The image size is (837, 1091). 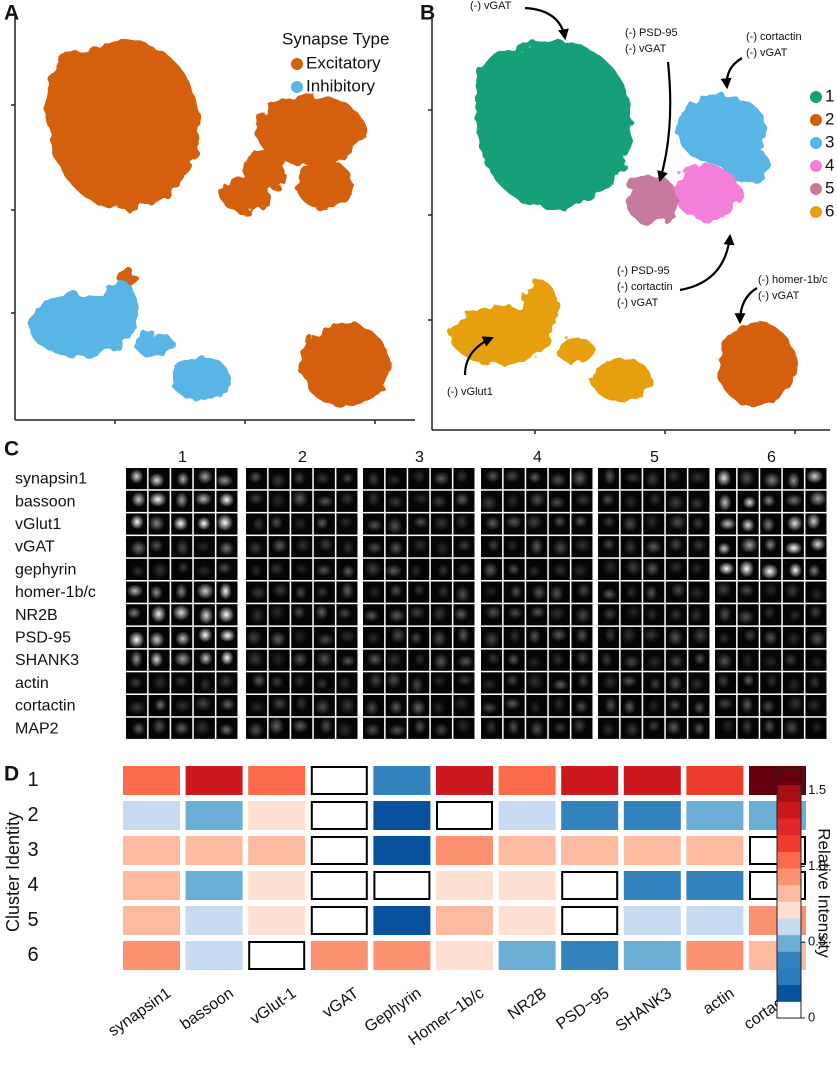 I want to click on row-label: actin, so click(x=32, y=683).